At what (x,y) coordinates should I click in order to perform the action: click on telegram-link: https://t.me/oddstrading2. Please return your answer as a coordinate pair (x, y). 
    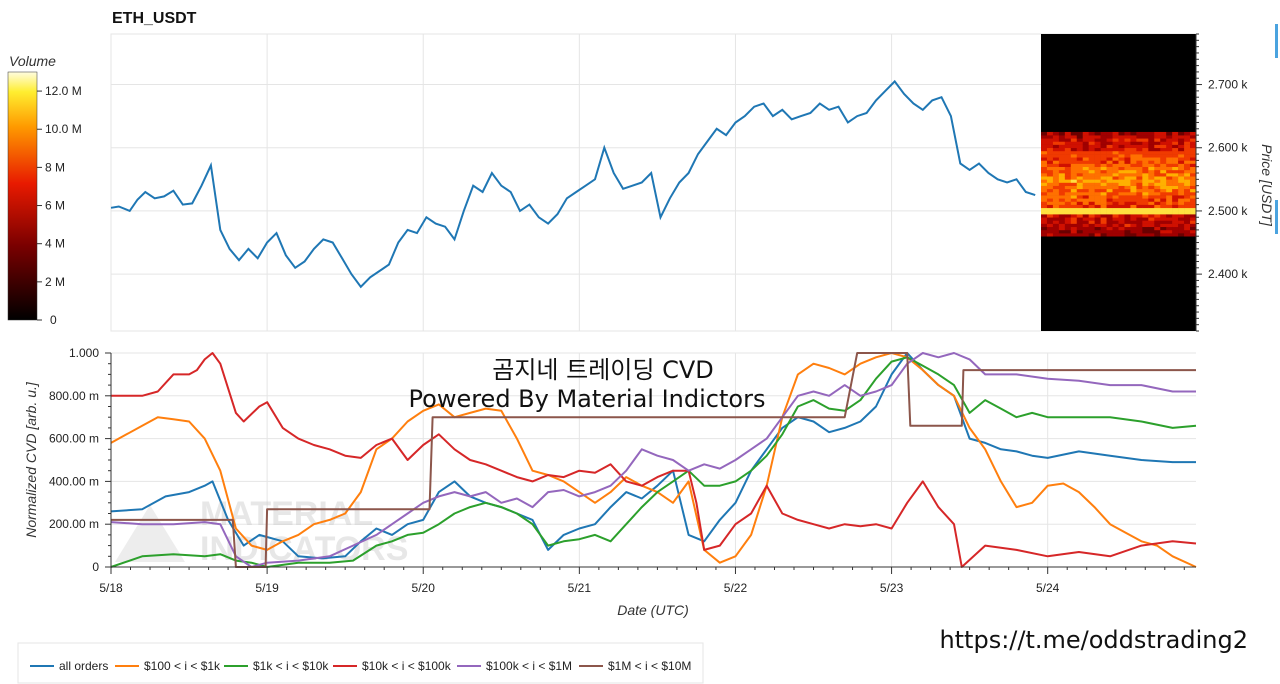
    Looking at the image, I should click on (1093, 640).